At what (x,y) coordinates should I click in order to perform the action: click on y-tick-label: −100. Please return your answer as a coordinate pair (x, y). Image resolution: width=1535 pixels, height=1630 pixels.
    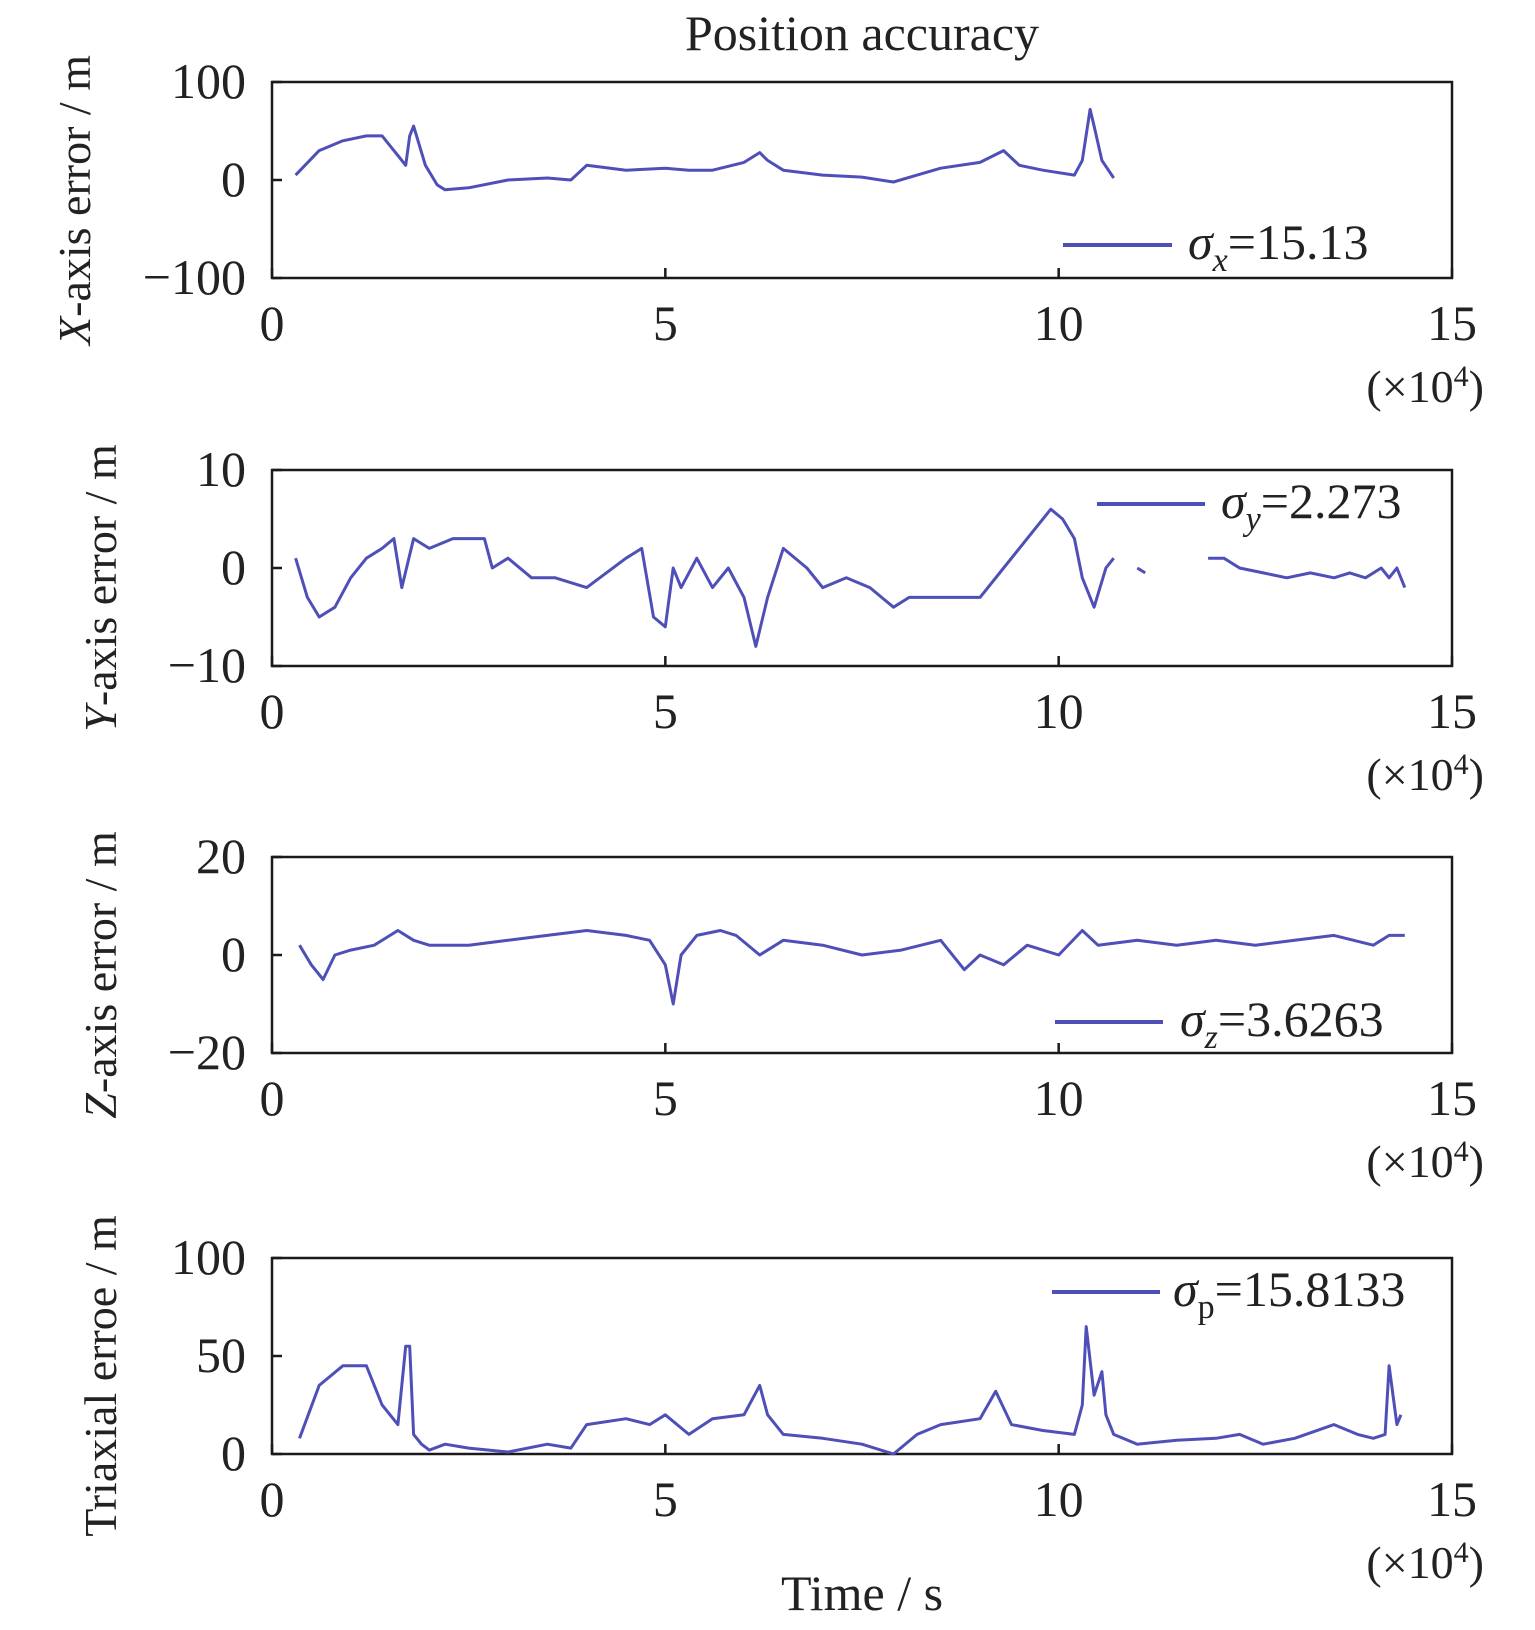
    Looking at the image, I should click on (194, 277).